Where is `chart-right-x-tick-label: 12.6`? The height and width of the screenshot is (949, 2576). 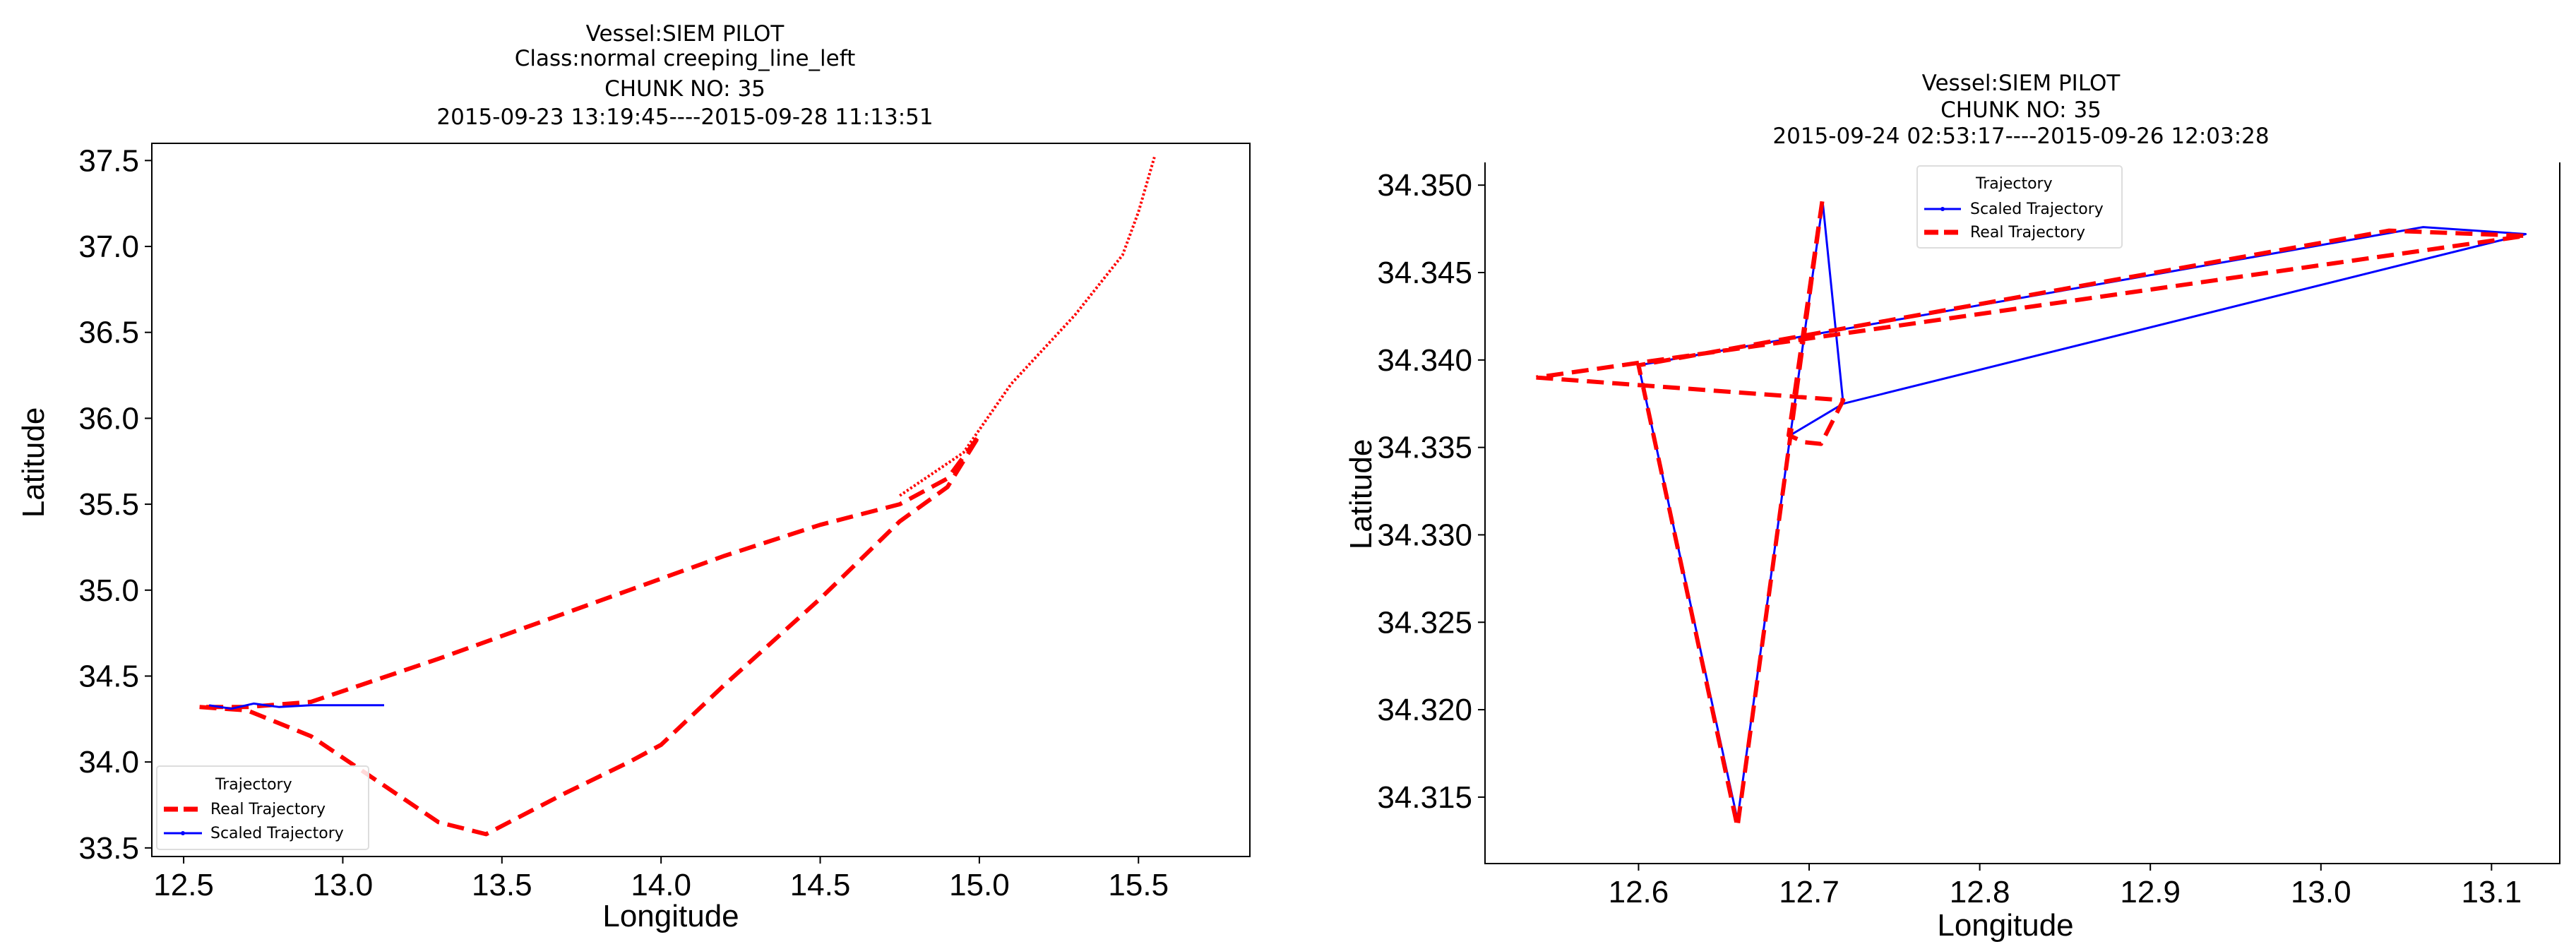
chart-right-x-tick-label: 12.6 is located at coordinates (1639, 892).